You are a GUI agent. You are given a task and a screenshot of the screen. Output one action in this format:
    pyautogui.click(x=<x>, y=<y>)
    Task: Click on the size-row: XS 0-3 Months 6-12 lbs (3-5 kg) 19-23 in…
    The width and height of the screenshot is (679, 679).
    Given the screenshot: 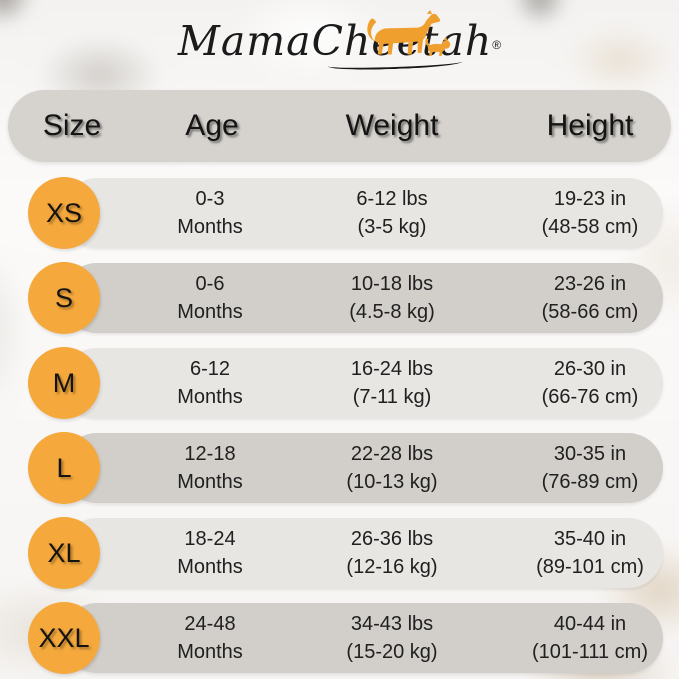 What is the action you would take?
    pyautogui.click(x=339, y=213)
    